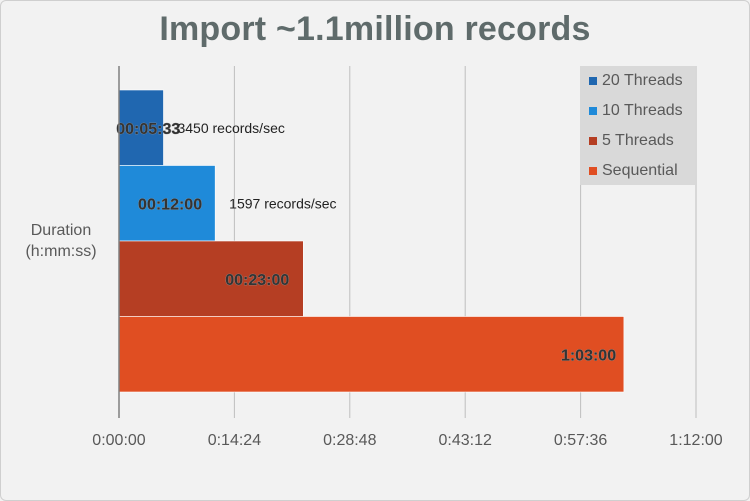 This screenshot has height=501, width=750. Describe the element at coordinates (375, 29) in the screenshot. I see `chart-title: Import ~1.1million records` at that location.